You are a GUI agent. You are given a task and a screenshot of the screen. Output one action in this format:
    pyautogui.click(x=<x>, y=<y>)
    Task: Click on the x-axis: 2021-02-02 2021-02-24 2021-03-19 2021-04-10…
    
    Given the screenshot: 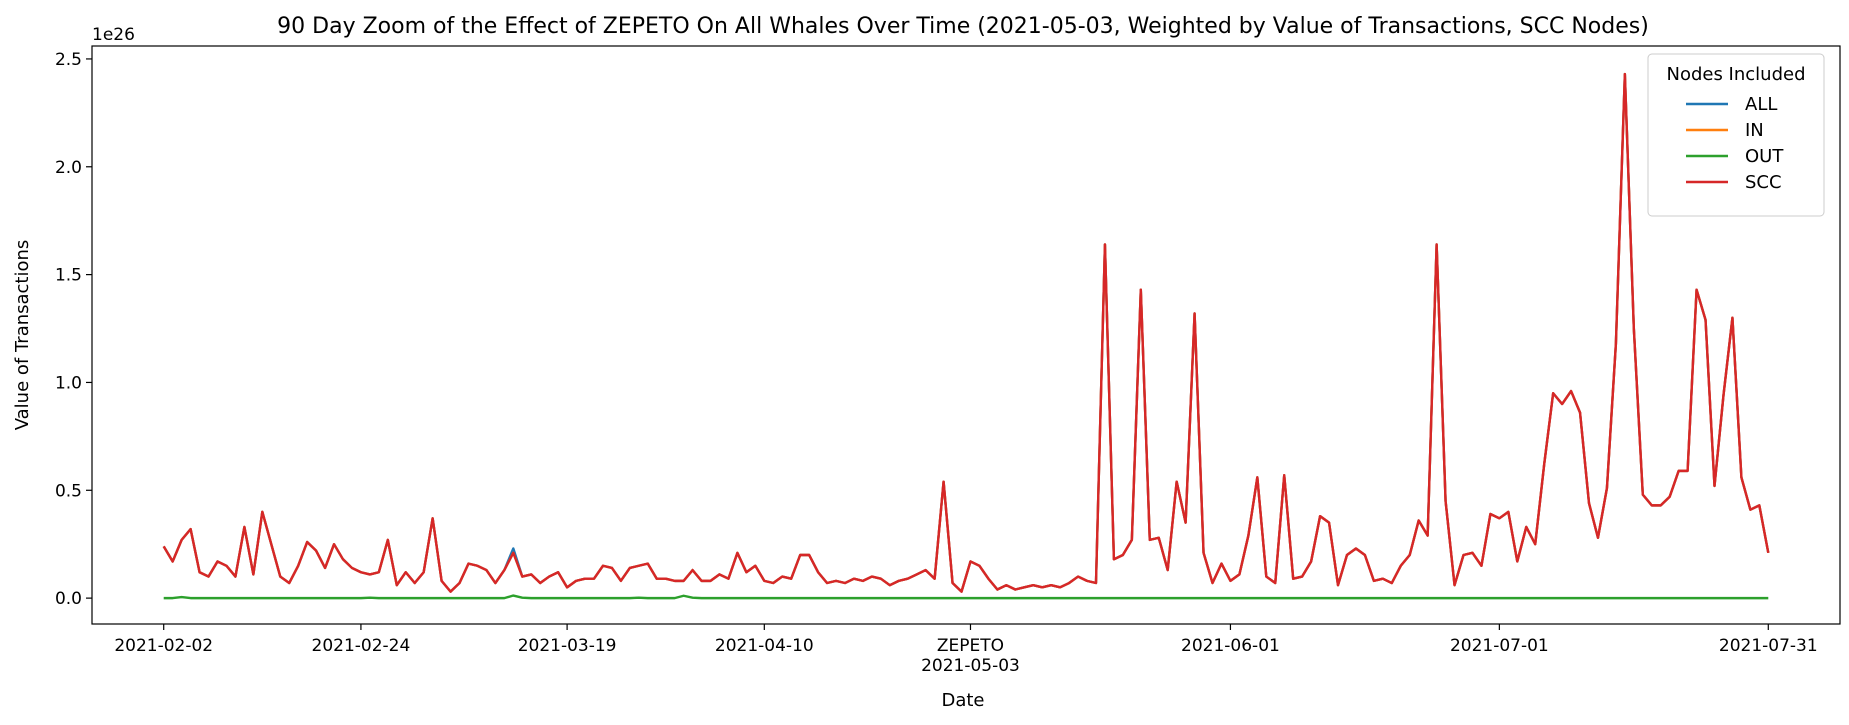 What is the action you would take?
    pyautogui.click(x=966, y=650)
    